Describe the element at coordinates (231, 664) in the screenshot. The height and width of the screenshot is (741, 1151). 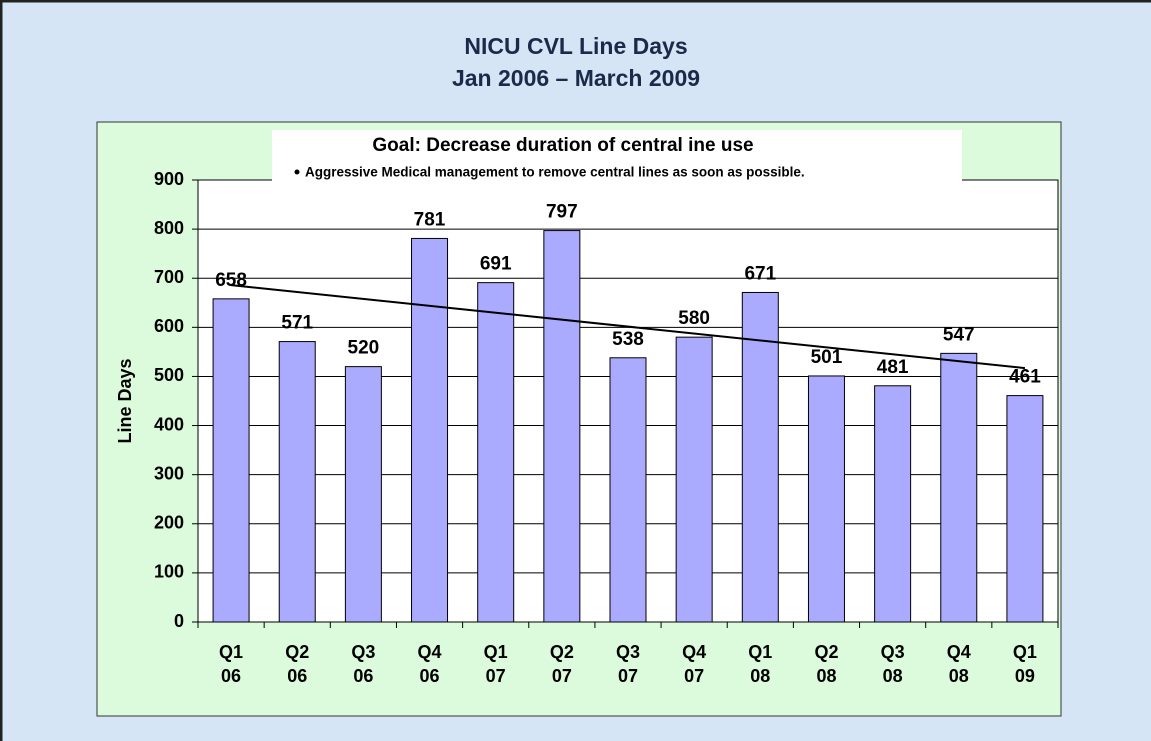
I see `x-tick-label: Q1 06` at that location.